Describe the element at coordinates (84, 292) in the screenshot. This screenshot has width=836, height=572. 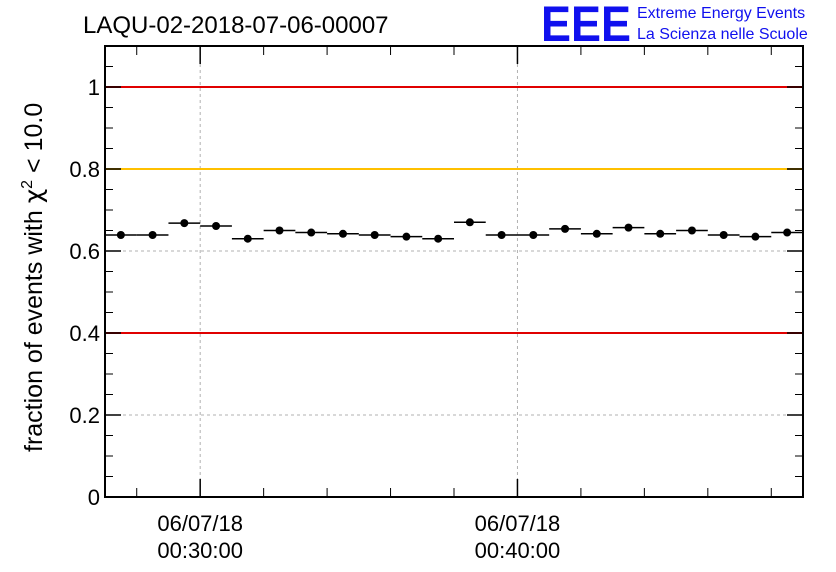
I see `y-tick-labels: 0 0.2 0.4 0.6 0.8 1` at that location.